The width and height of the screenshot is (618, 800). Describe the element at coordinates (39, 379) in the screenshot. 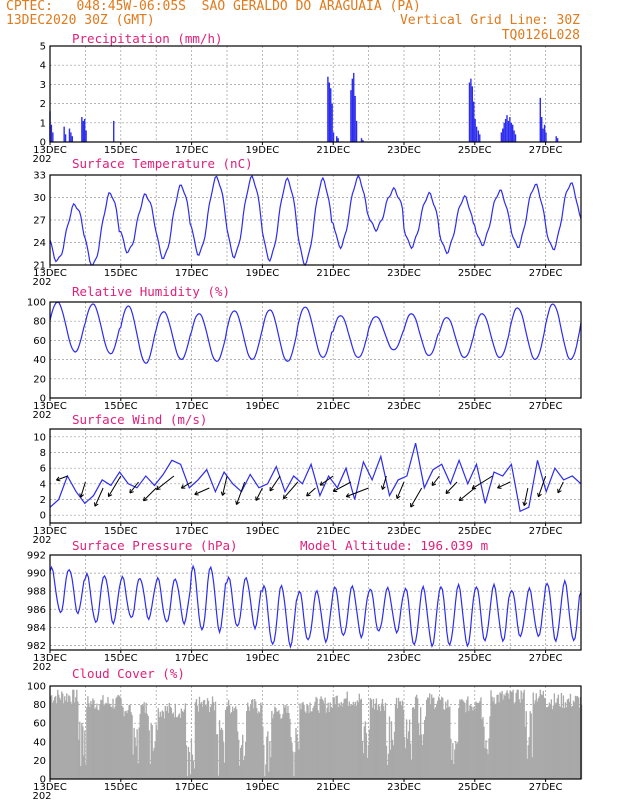

I see `y-tick-label: 20` at that location.